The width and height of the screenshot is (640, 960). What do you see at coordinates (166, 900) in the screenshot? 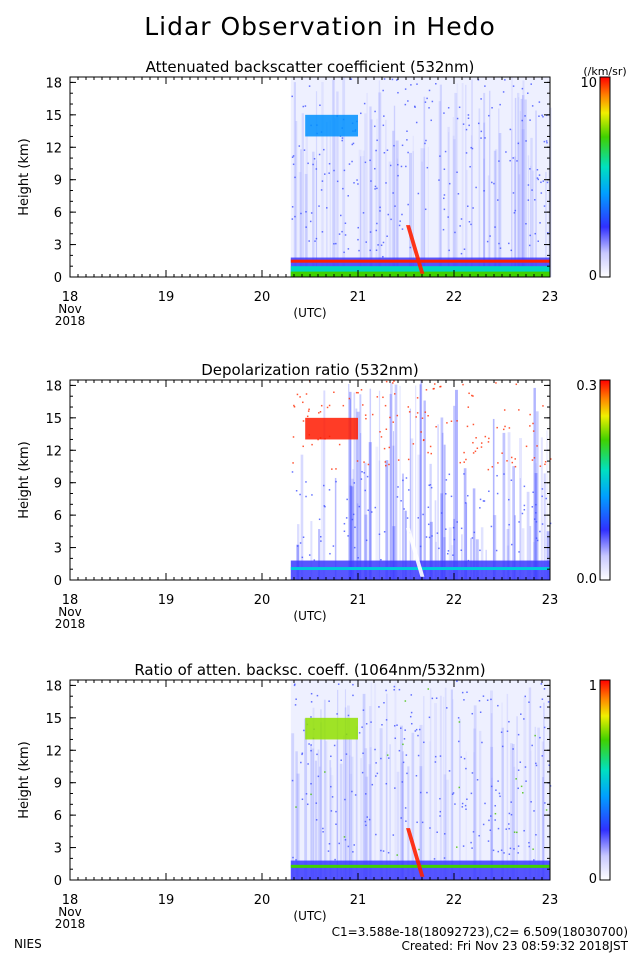
I see `x-tick-label: 19` at bounding box center [166, 900].